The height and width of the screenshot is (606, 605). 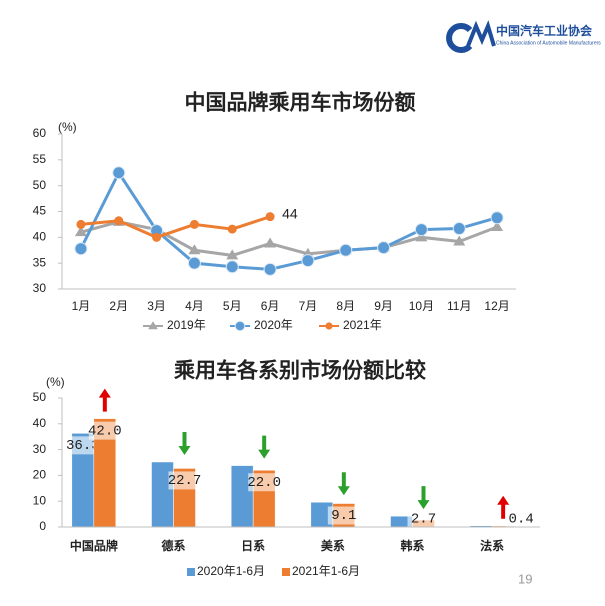 I want to click on data-label: 44, so click(x=290, y=213).